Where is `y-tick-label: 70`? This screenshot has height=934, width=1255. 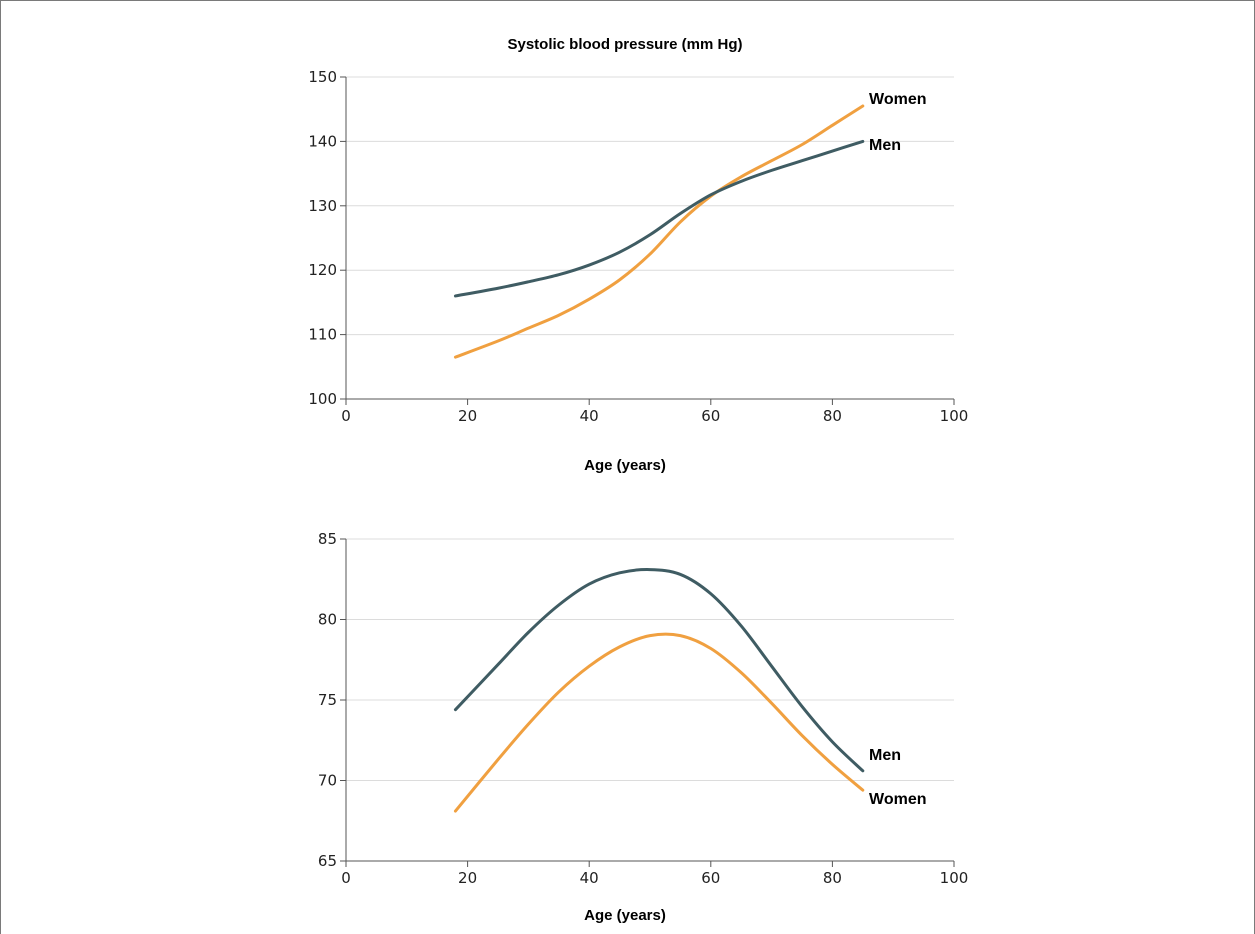
y-tick-label: 70 is located at coordinates (327, 781).